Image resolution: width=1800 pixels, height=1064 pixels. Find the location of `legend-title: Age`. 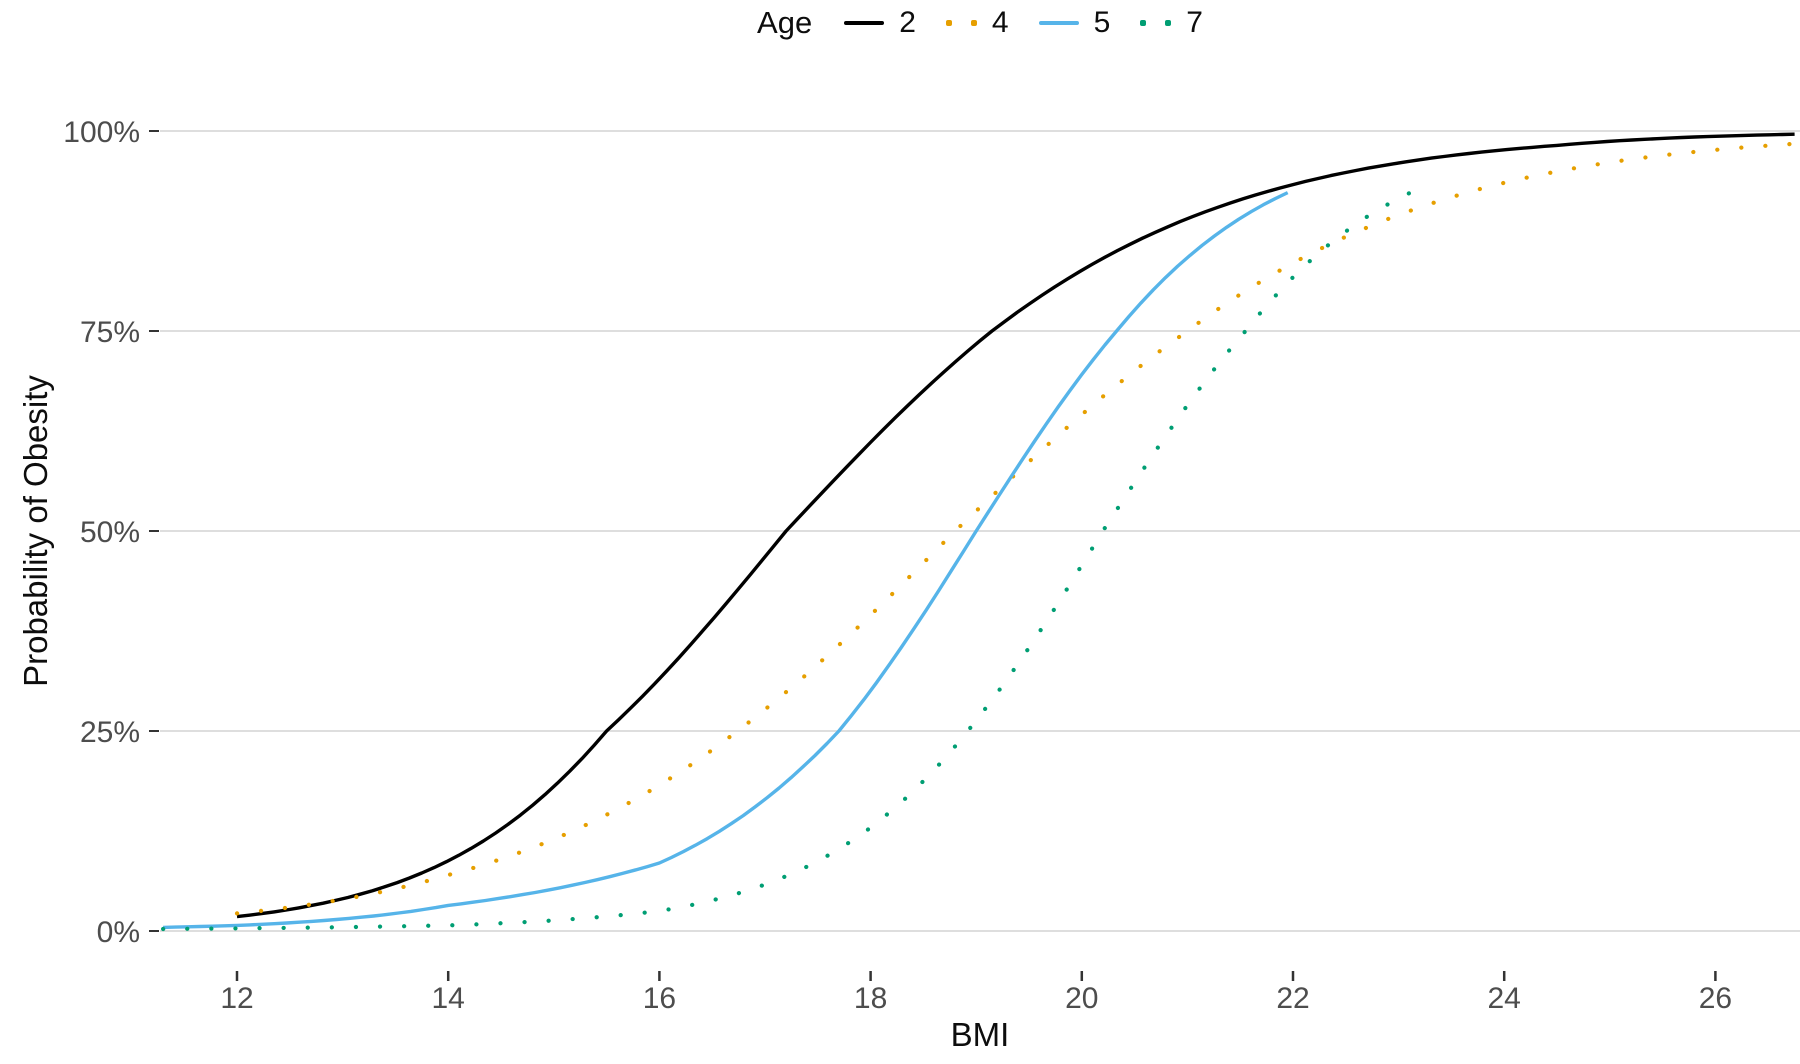

legend-title: Age is located at coordinates (785, 22).